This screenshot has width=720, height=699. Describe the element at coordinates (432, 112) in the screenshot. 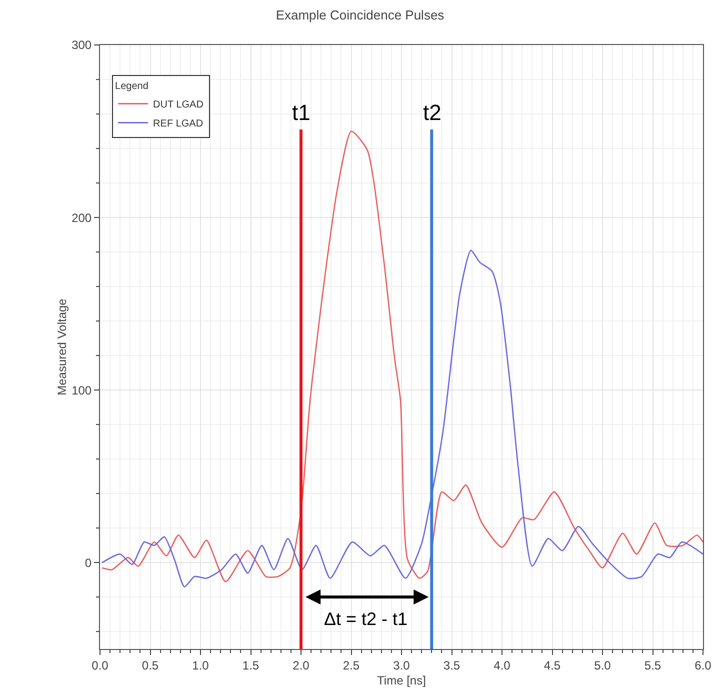

I see `ref-line-label: t2` at that location.